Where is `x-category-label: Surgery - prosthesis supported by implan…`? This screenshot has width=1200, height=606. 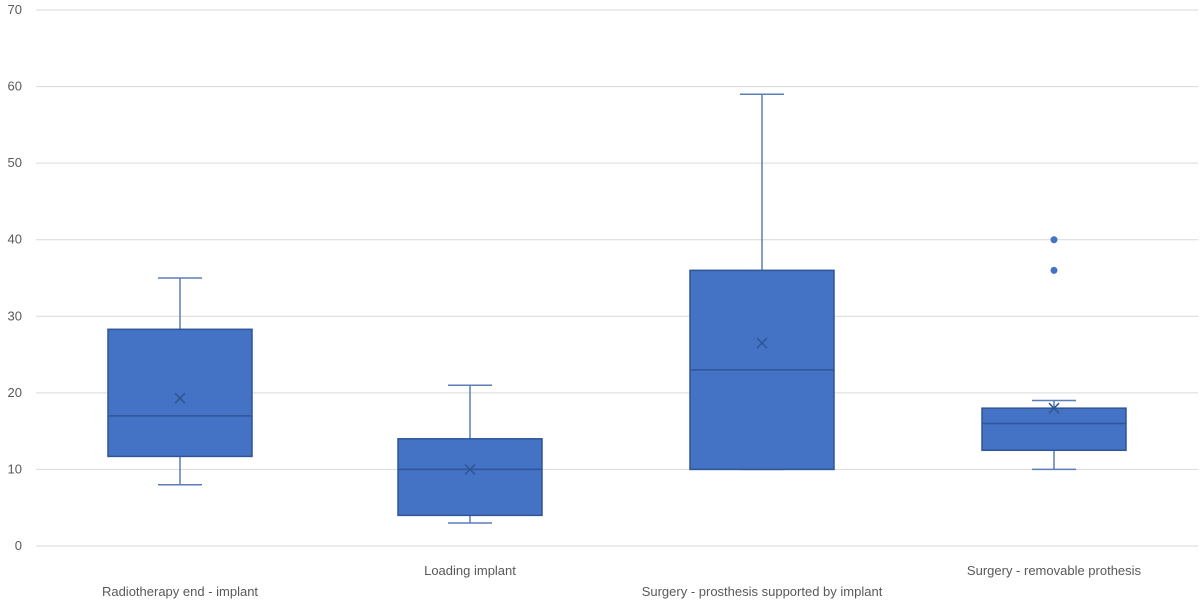 x-category-label: Surgery - prosthesis supported by implan… is located at coordinates (762, 591).